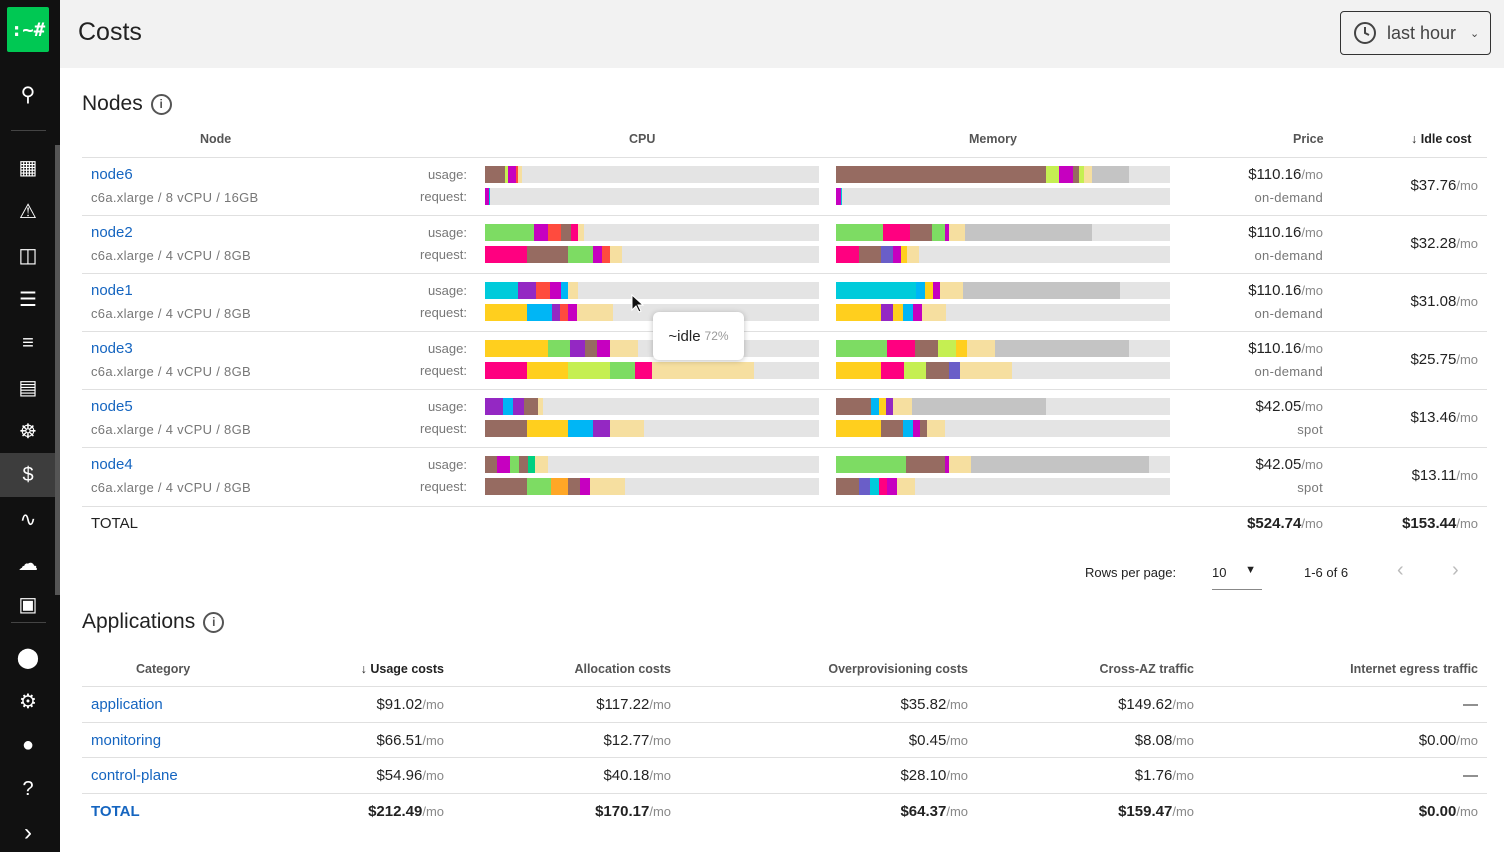 The width and height of the screenshot is (1504, 855). What do you see at coordinates (1441, 139) in the screenshot?
I see `col-idle-cost: ↓ Idle cost` at bounding box center [1441, 139].